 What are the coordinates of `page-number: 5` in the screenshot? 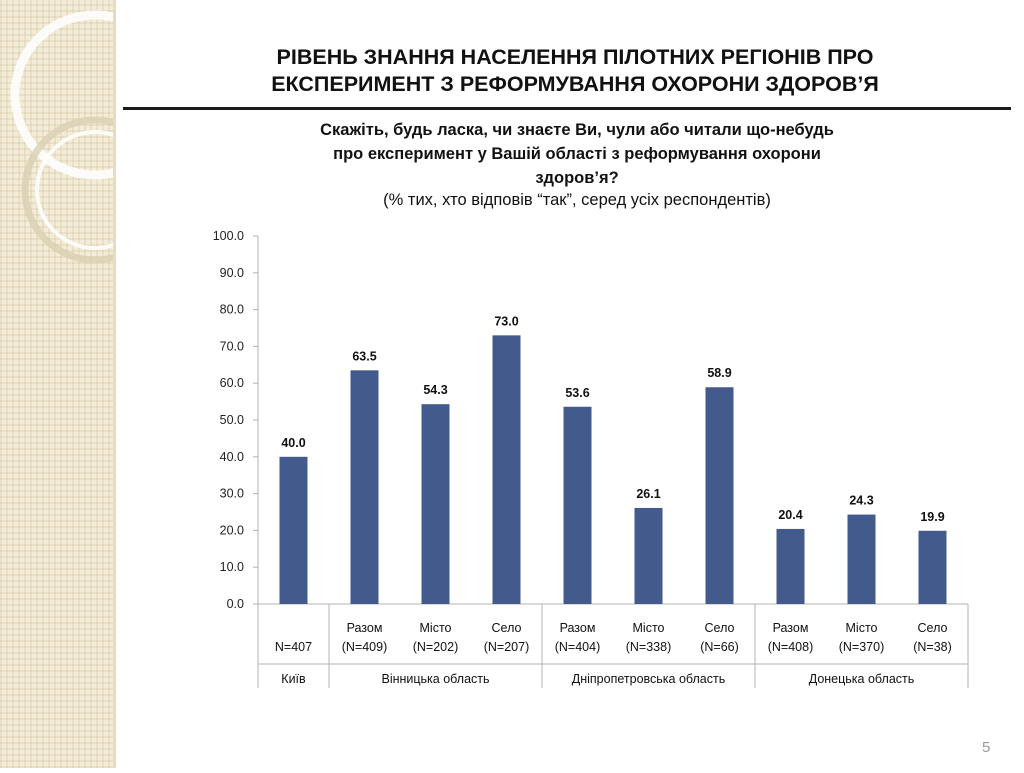 It's located at (986, 747).